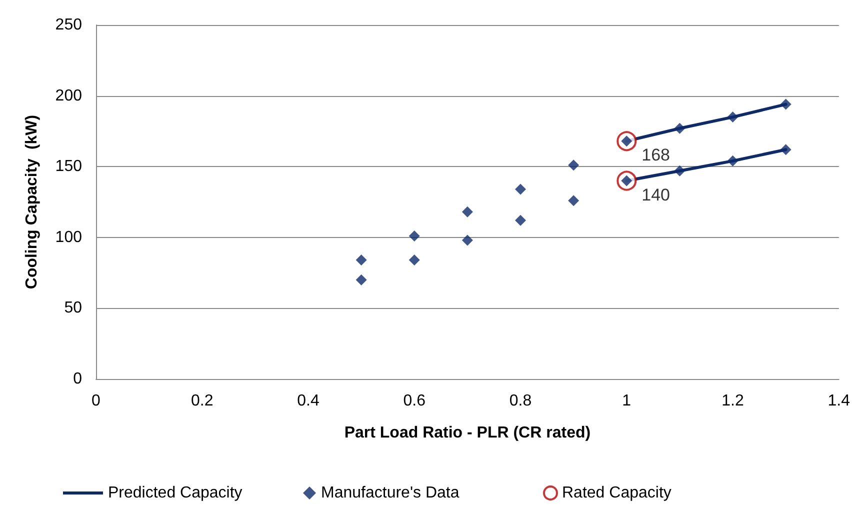 The height and width of the screenshot is (518, 861). I want to click on y-tick-label: 100, so click(68, 237).